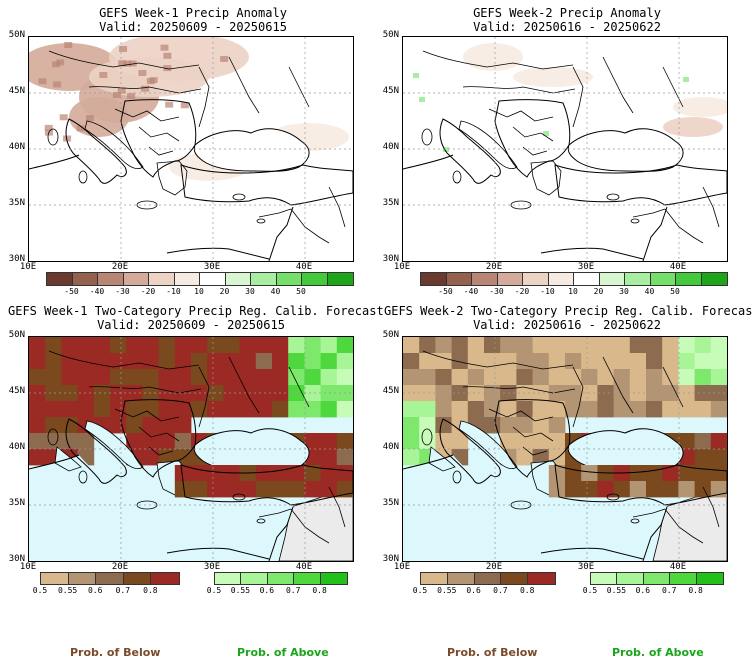 The height and width of the screenshot is (662, 752). What do you see at coordinates (293, 590) in the screenshot?
I see `above-colorbar-1-label: 0.7` at bounding box center [293, 590].